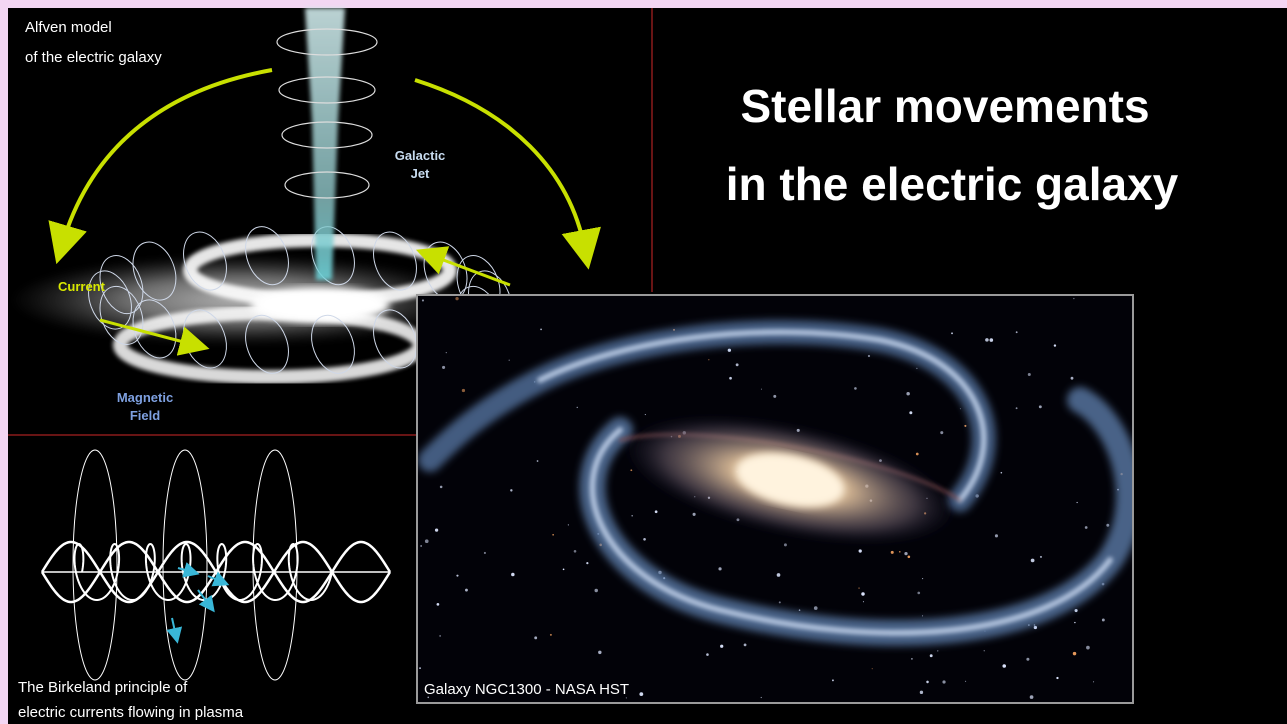 The width and height of the screenshot is (1287, 724). Describe the element at coordinates (145, 397) in the screenshot. I see `label: Magnetic` at that location.